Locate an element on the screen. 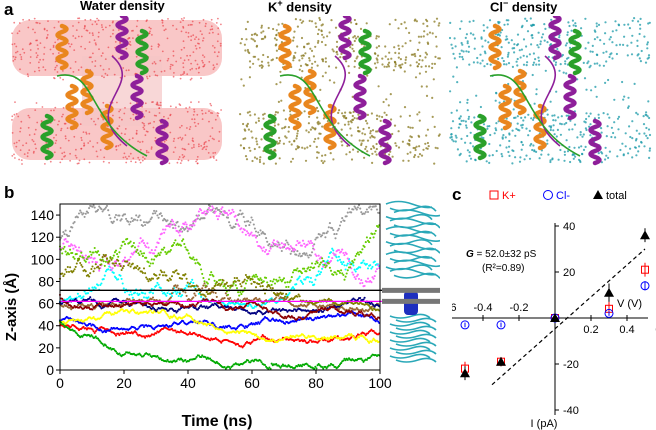 Image resolution: width=656 pixels, height=430 pixels. cl-density-image is located at coordinates (550, 91).